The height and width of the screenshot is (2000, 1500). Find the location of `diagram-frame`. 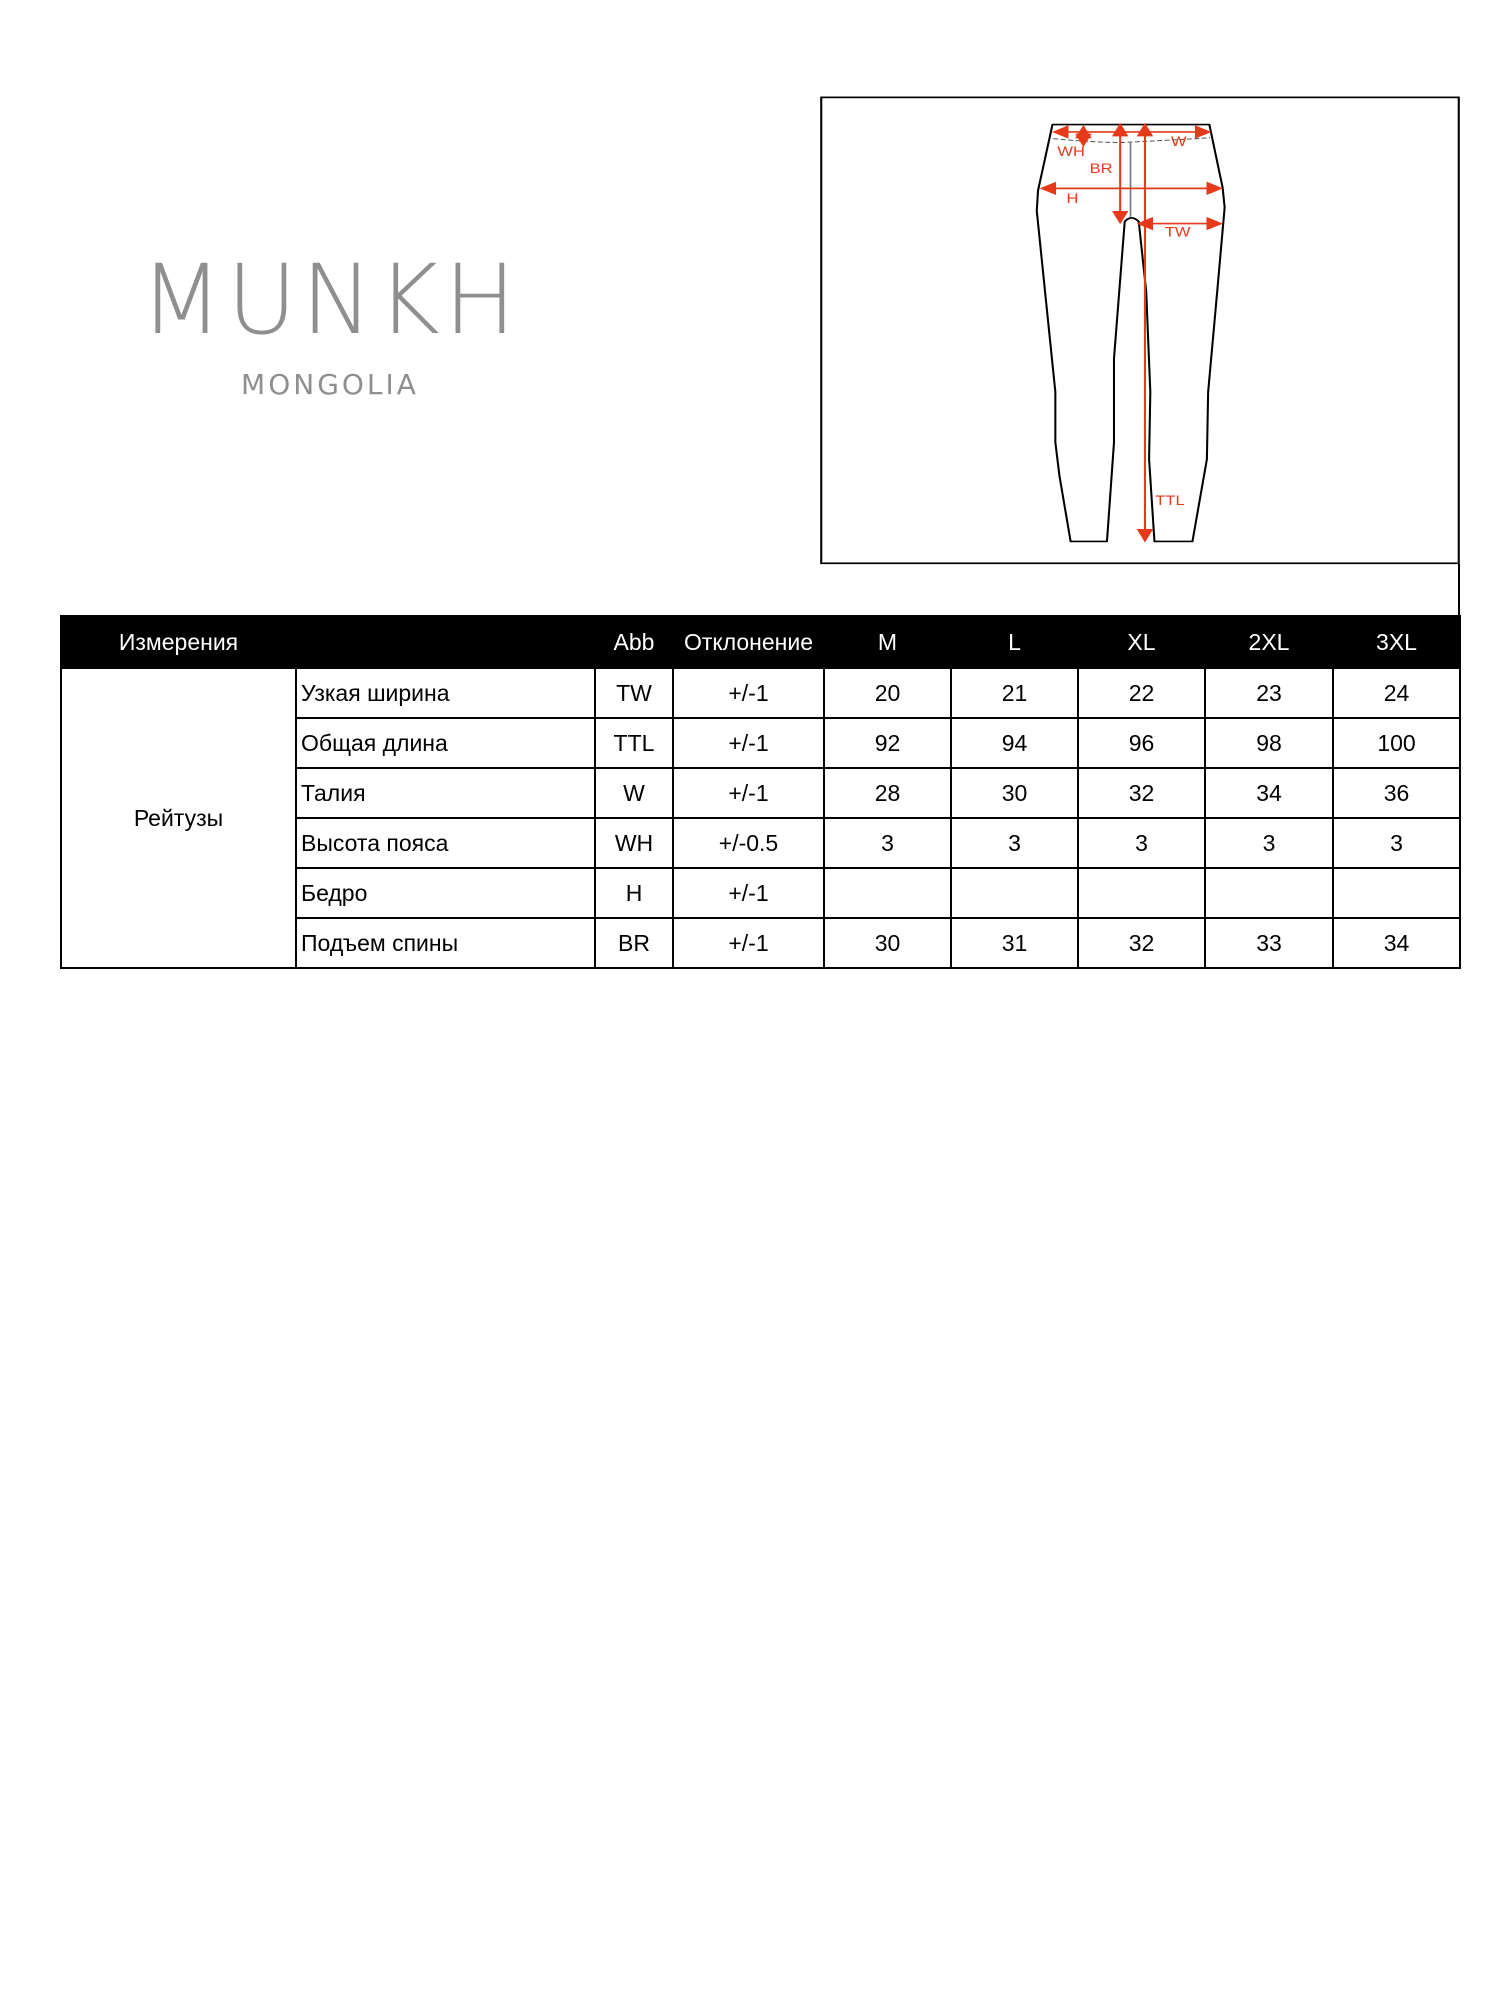

diagram-frame is located at coordinates (1140, 330).